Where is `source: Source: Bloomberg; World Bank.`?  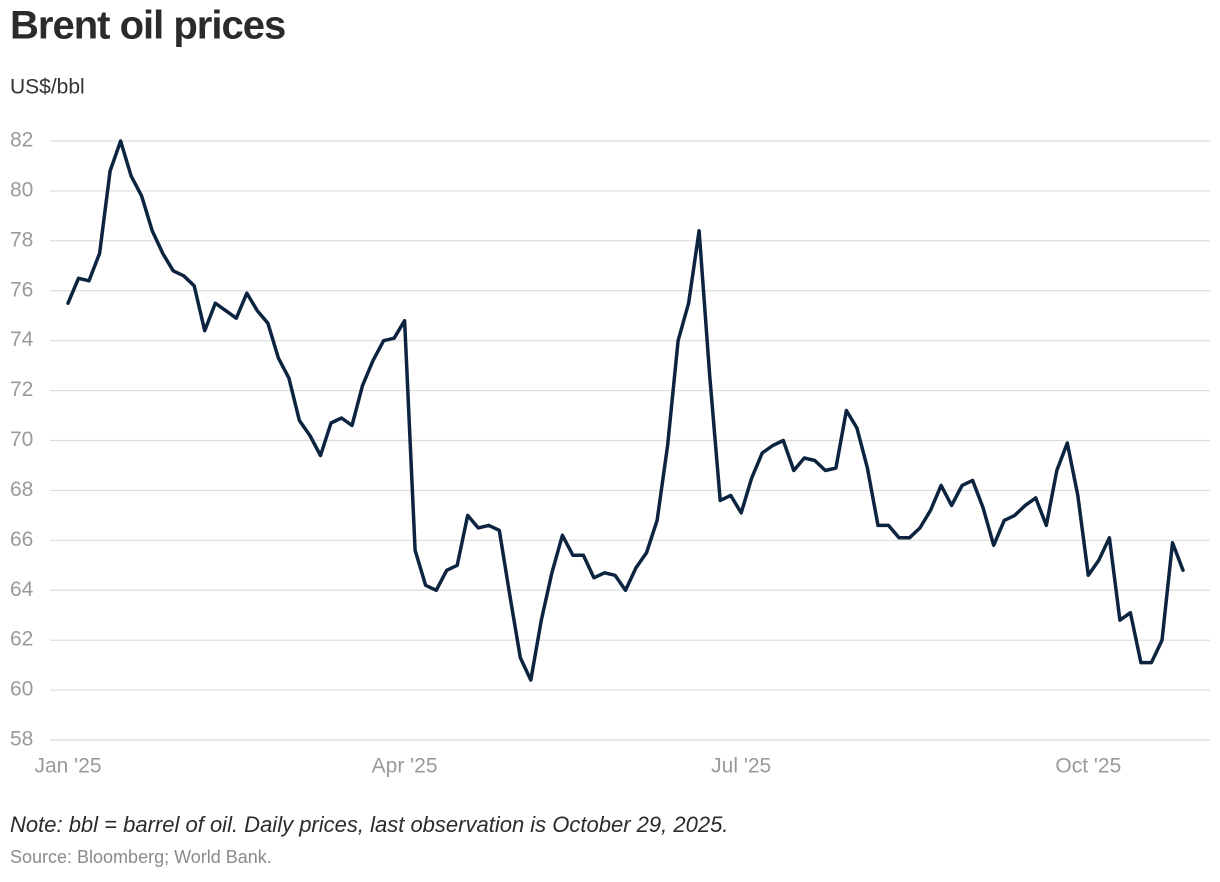
source: Source: Bloomberg; World Bank. is located at coordinates (141, 857).